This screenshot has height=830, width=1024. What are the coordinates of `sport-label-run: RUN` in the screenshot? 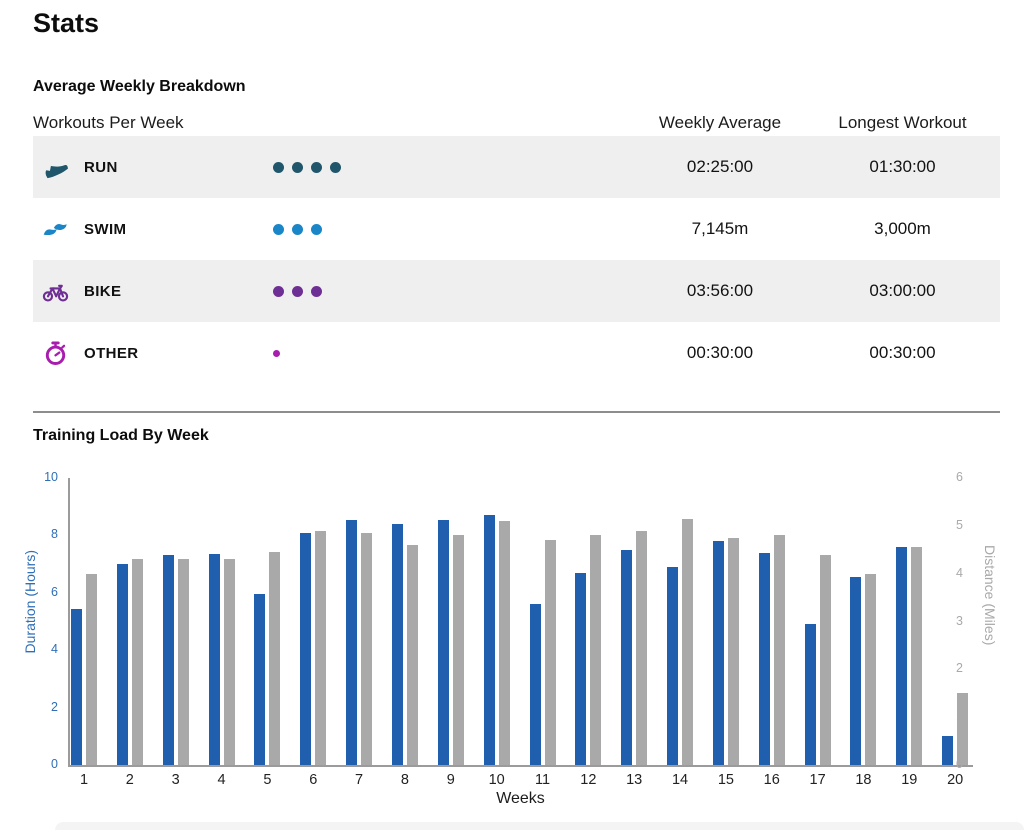 It's located at (101, 167).